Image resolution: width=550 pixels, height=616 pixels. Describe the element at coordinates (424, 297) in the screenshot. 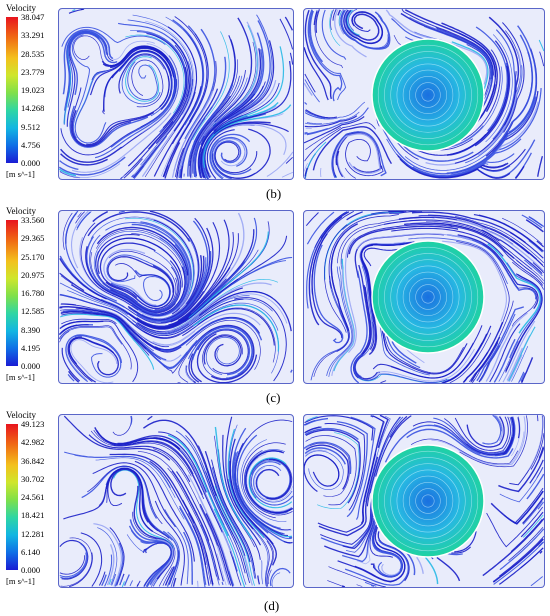

I see `streamline-panel-cylinder-c` at that location.